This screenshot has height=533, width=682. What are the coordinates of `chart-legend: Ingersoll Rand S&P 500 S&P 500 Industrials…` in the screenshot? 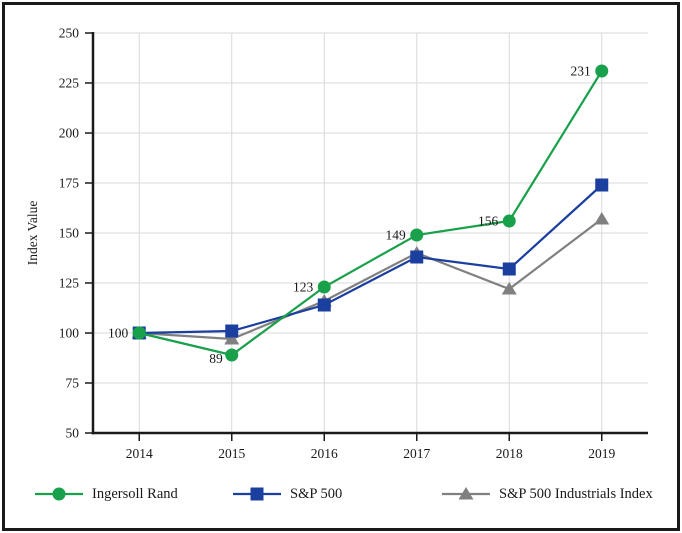 It's located at (341, 496).